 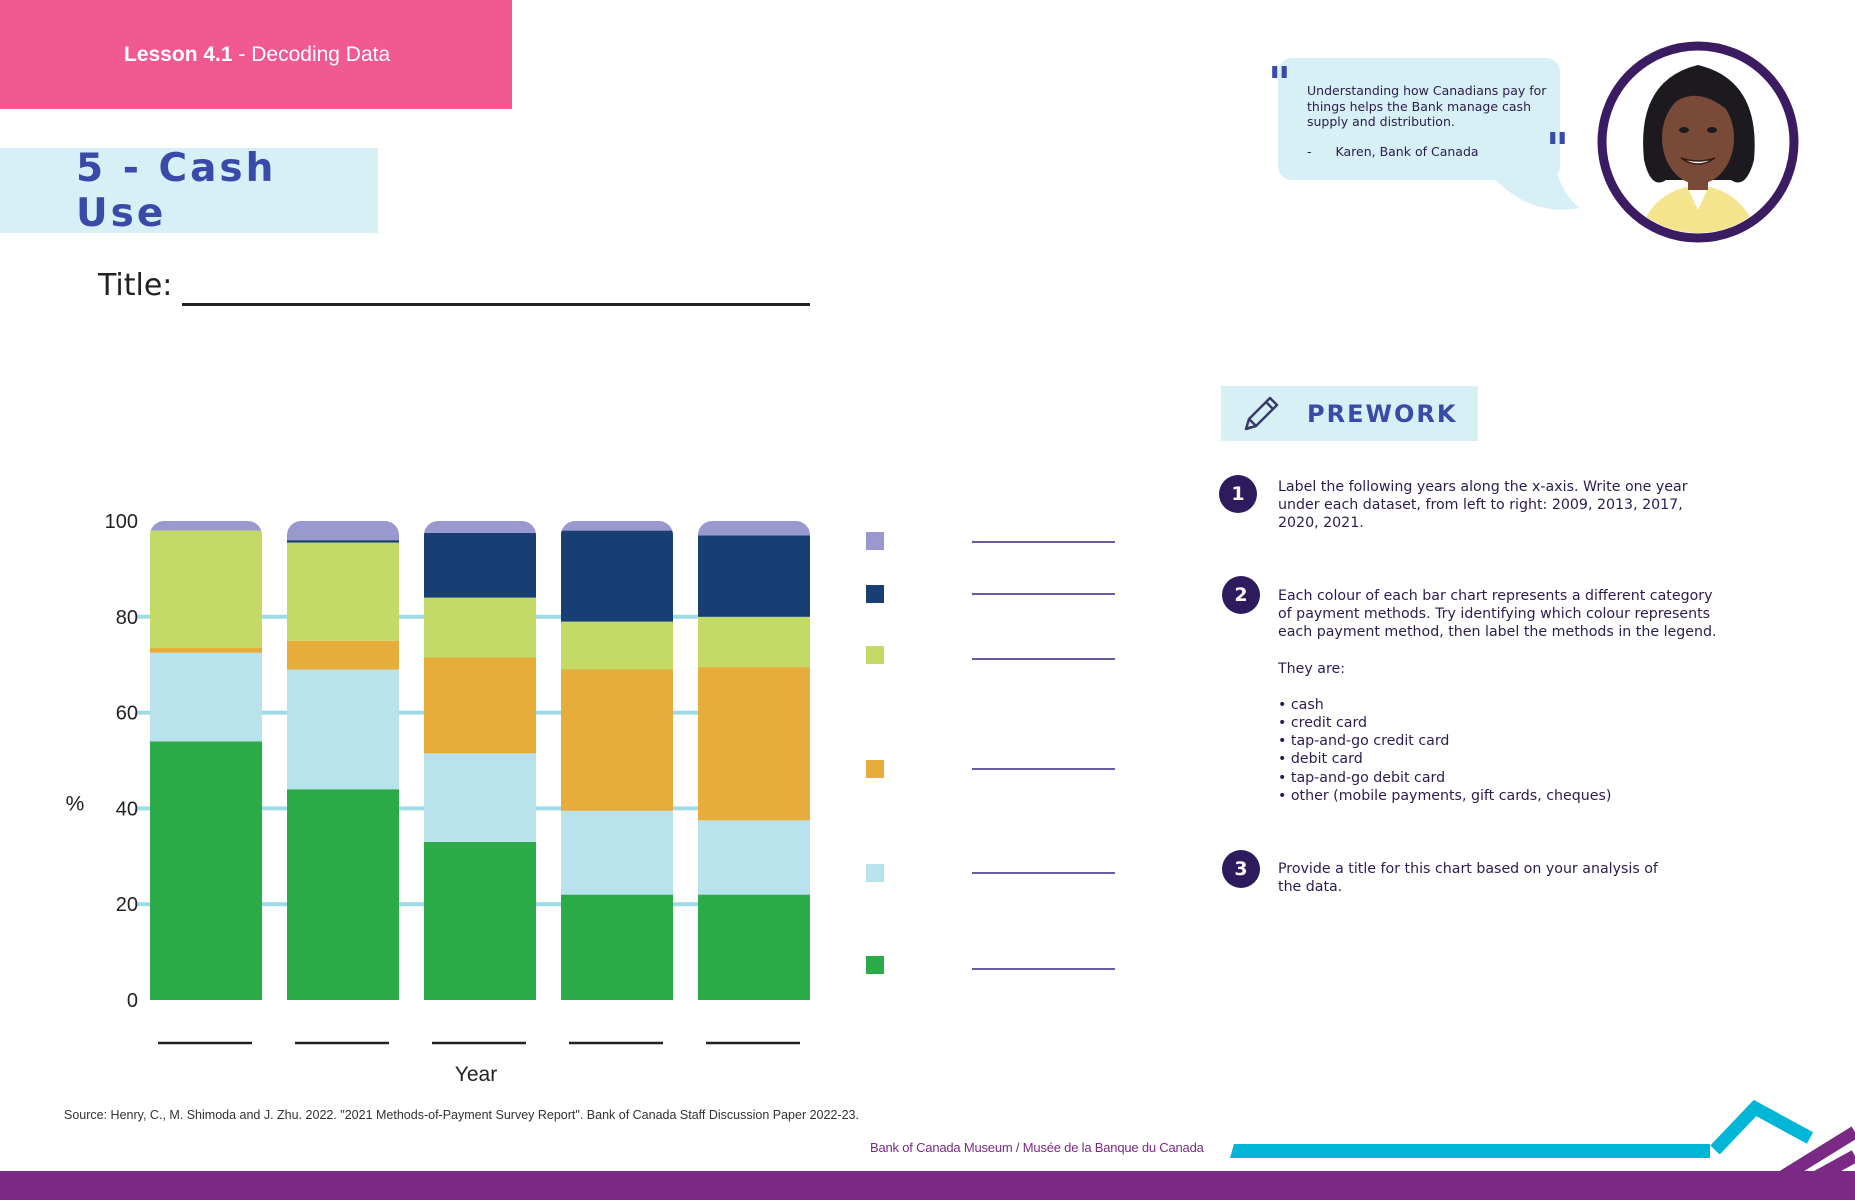 I want to click on quote-attribution: - Karen, Bank of Canada, so click(x=1432, y=152).